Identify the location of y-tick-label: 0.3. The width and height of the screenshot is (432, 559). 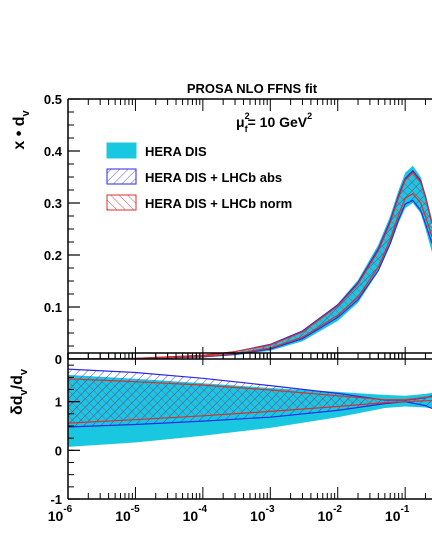
(53, 203).